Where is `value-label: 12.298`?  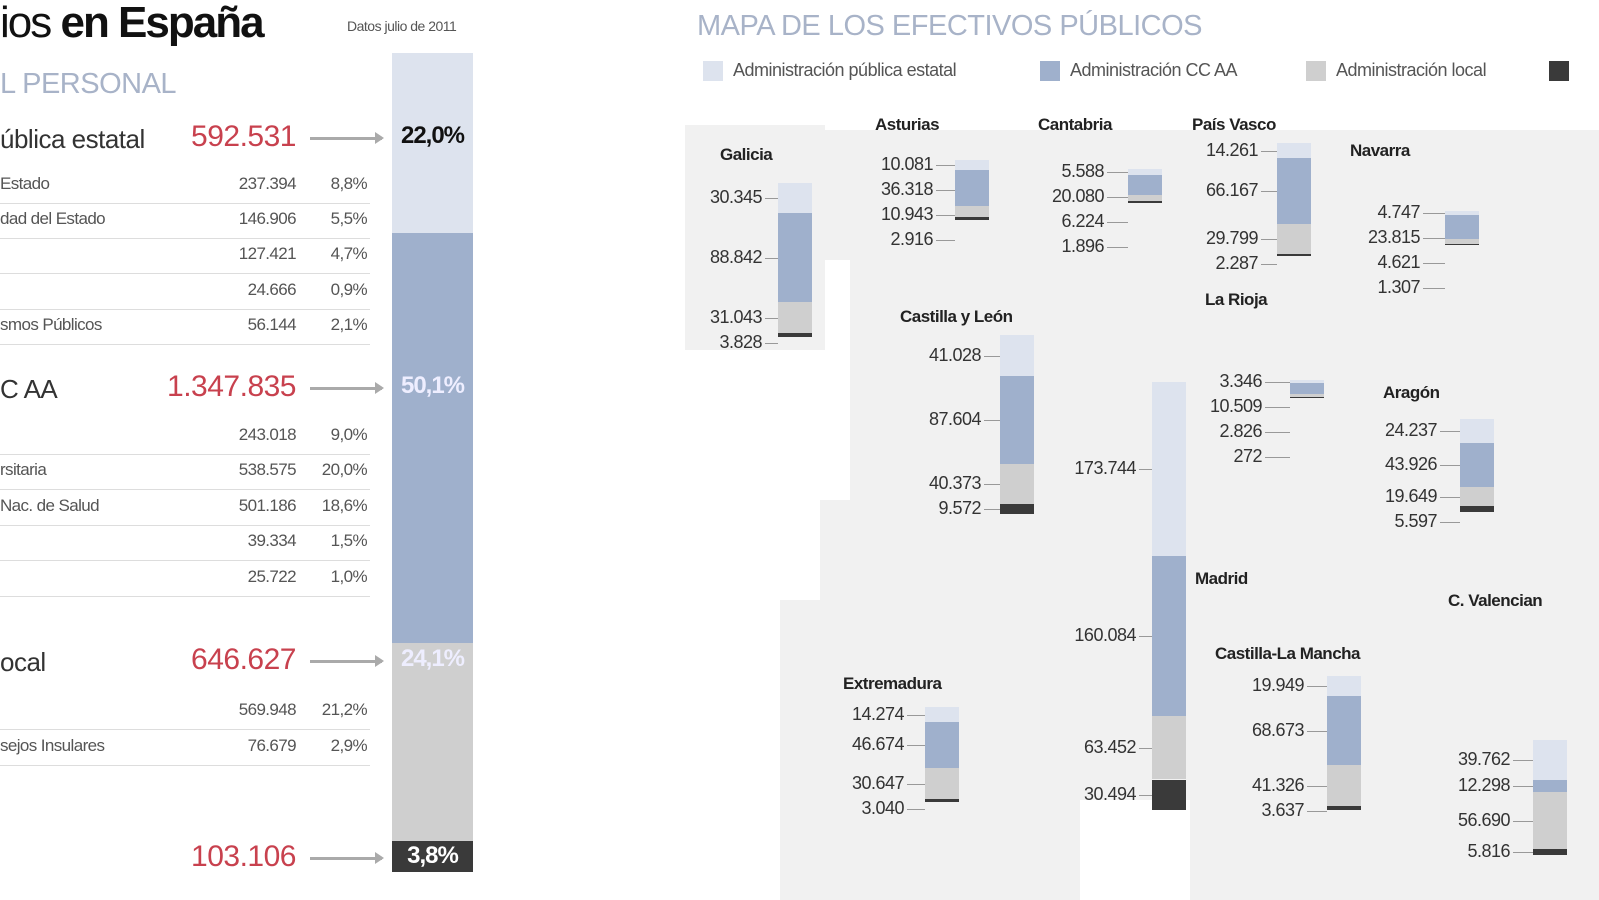 value-label: 12.298 is located at coordinates (1484, 785).